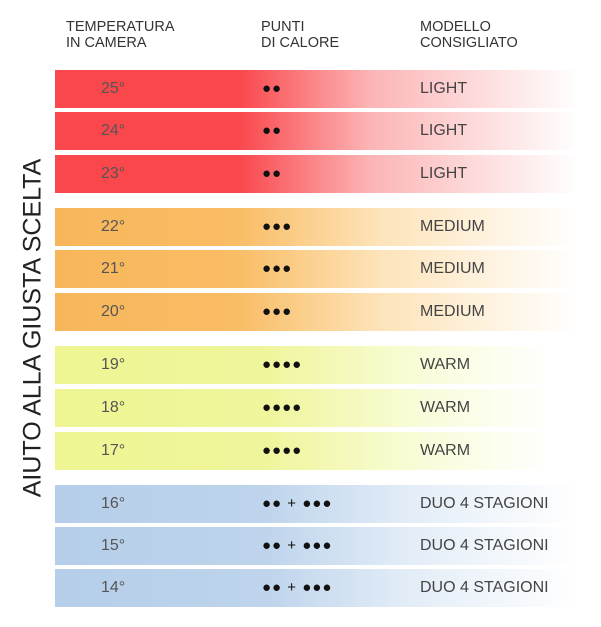 The image size is (601, 627). I want to click on table-row: 19° ●●●● WARM, so click(317, 365).